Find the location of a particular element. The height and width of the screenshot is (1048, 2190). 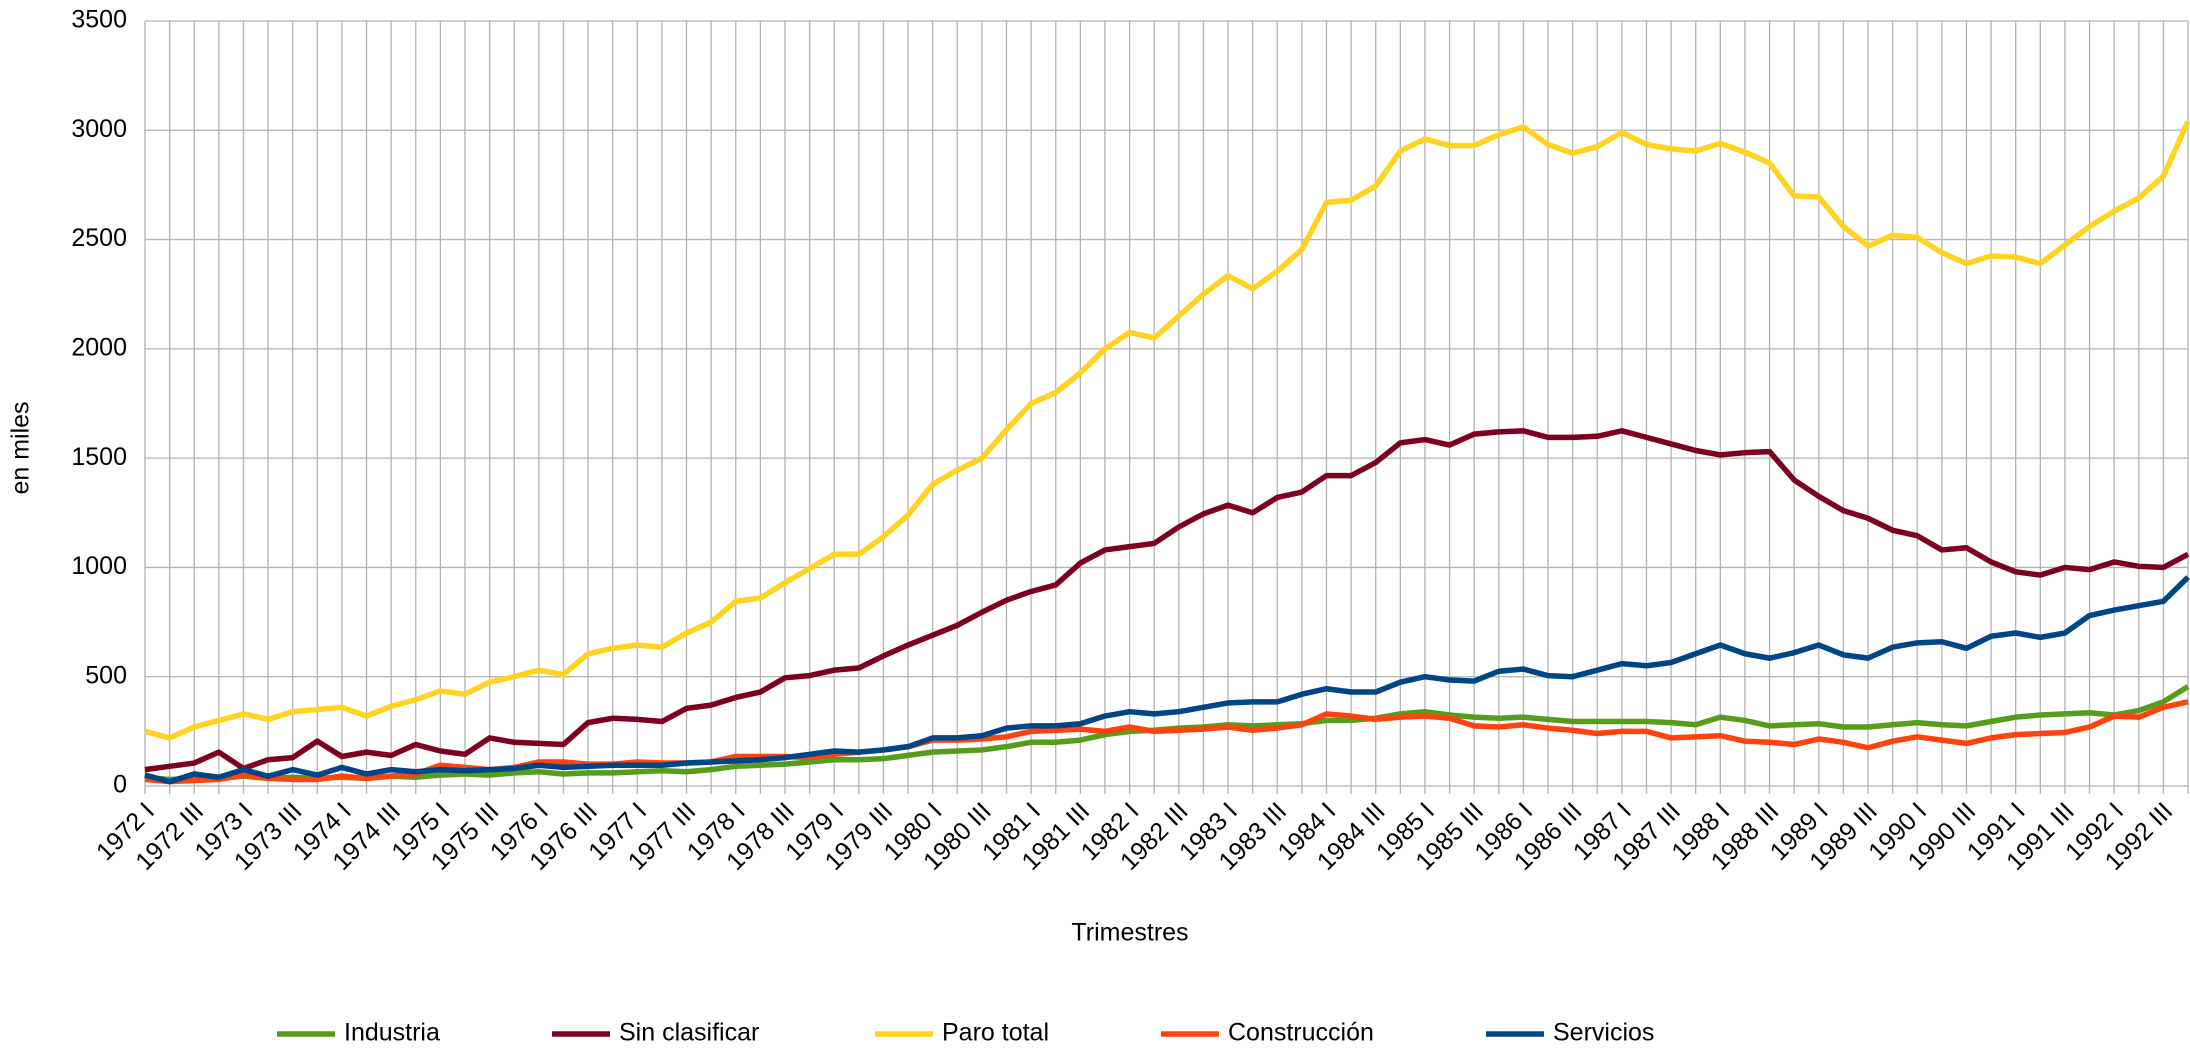

y-tick-label: 500 is located at coordinates (106, 675).